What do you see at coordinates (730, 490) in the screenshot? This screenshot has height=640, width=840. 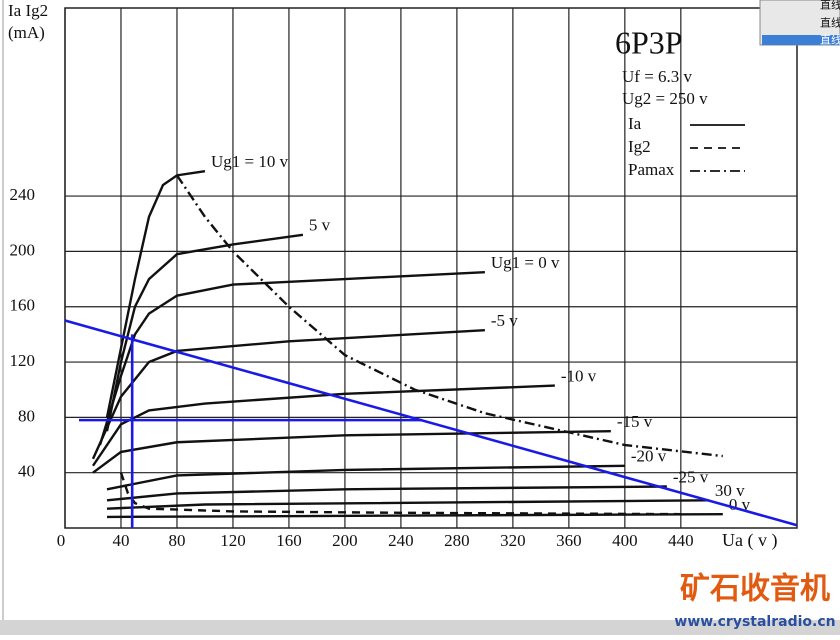 I see `curve-label: 30 v` at bounding box center [730, 490].